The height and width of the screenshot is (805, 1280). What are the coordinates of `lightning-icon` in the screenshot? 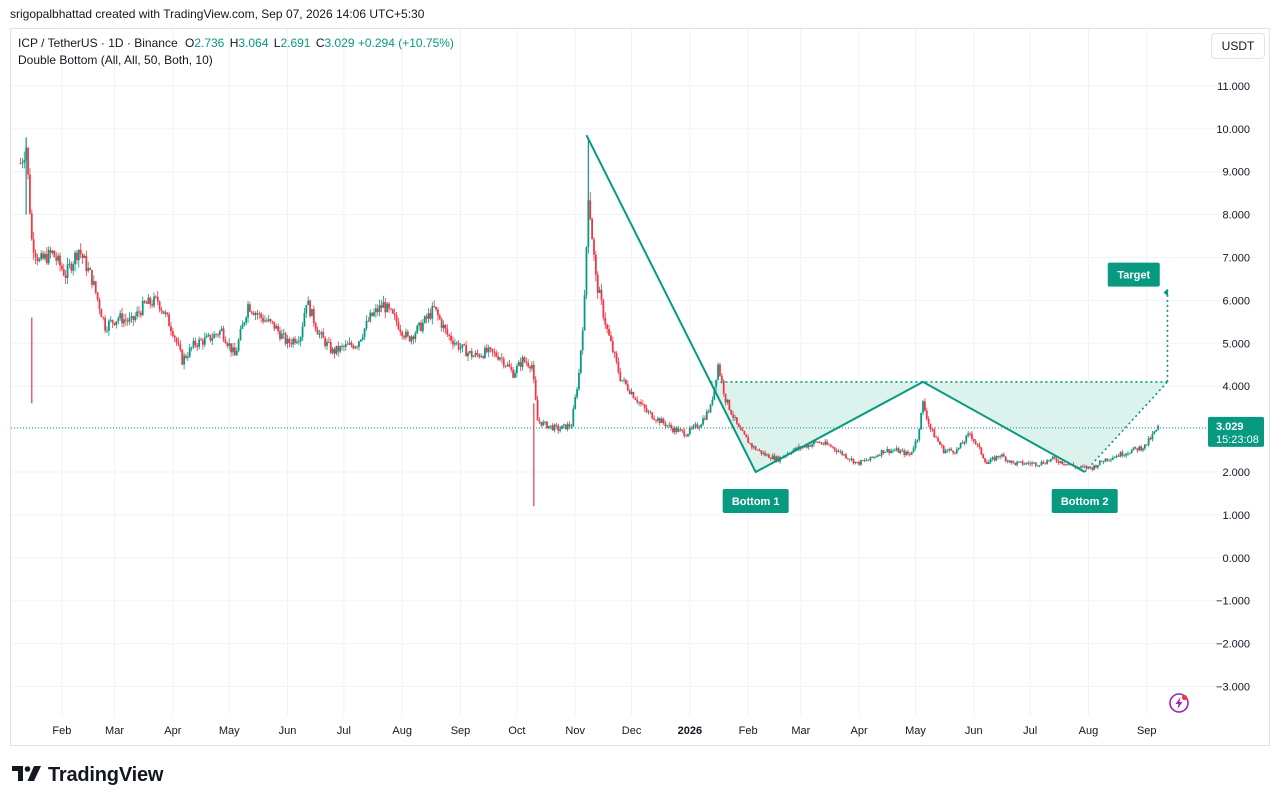 It's located at (1179, 703).